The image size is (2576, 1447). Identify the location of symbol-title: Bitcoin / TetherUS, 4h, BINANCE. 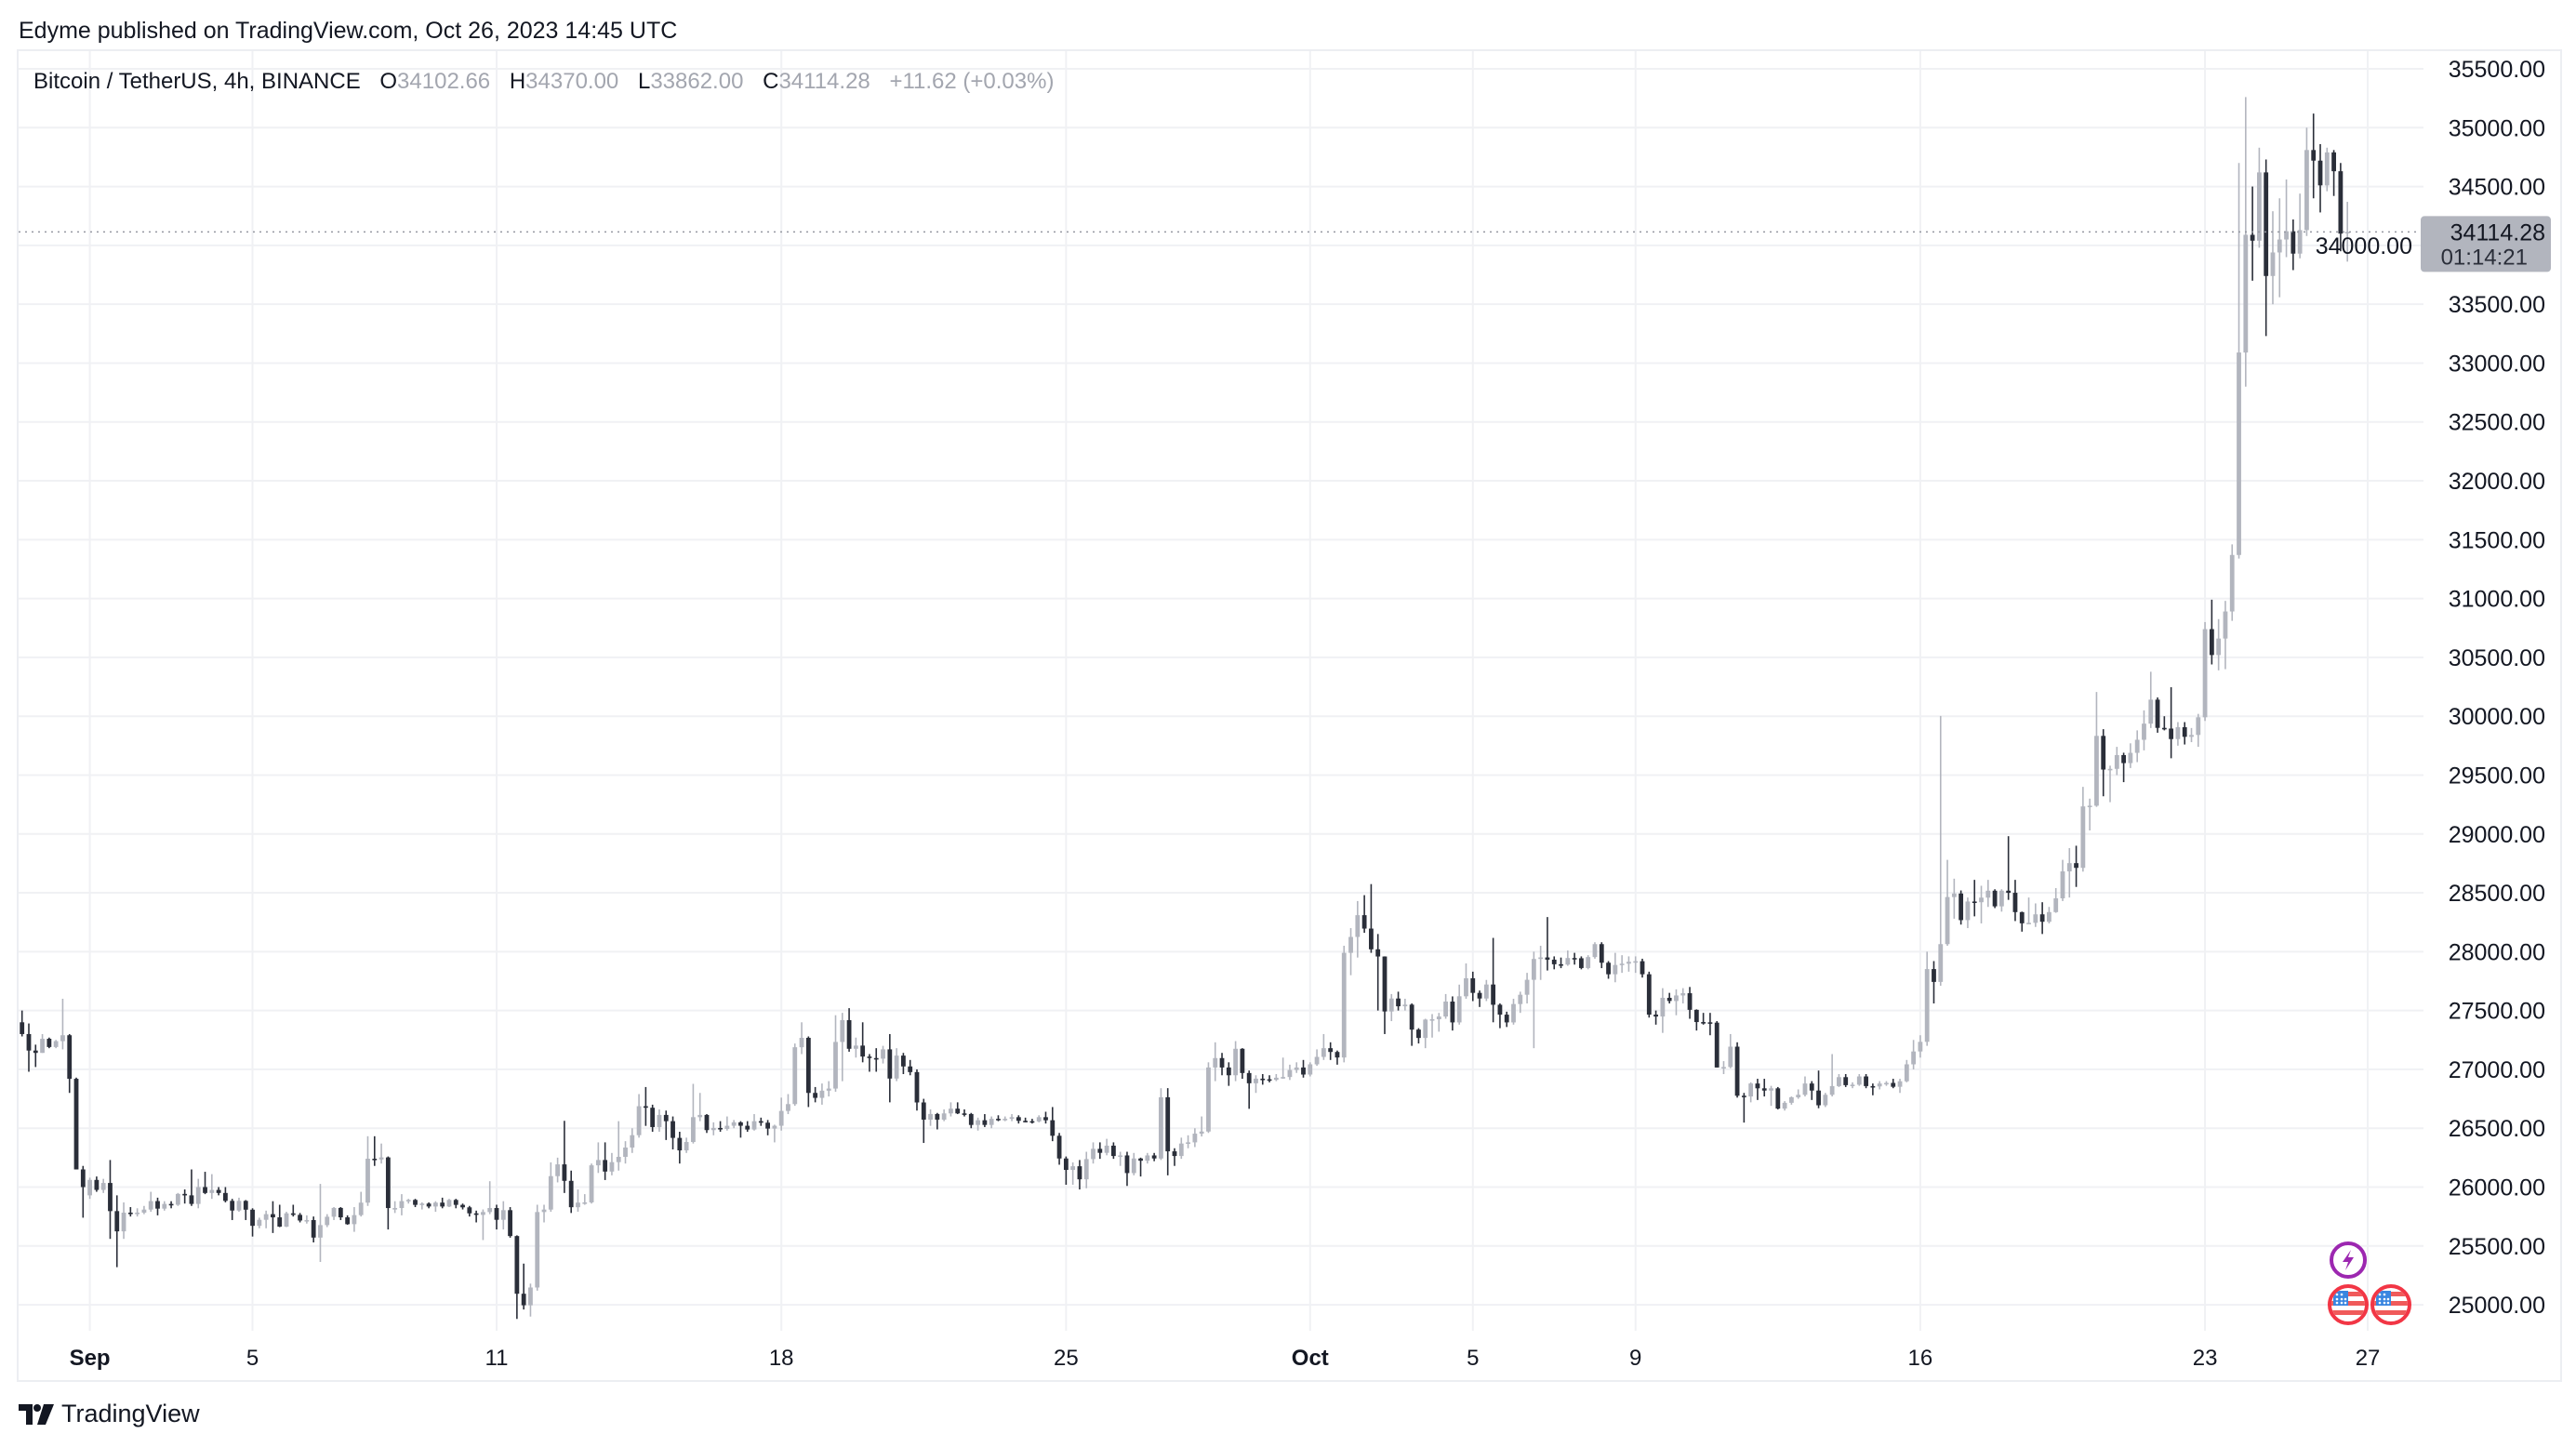
(197, 81).